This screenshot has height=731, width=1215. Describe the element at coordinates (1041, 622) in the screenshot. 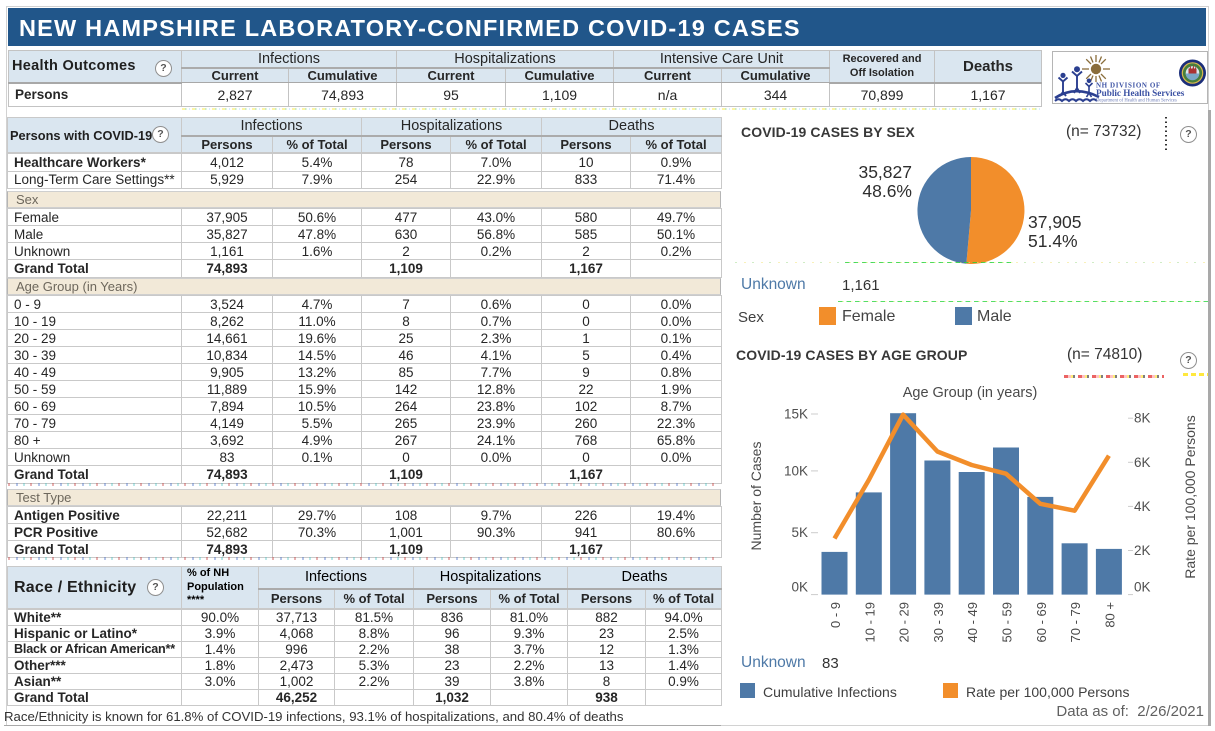

I see `svg-text: 60 - 69` at that location.